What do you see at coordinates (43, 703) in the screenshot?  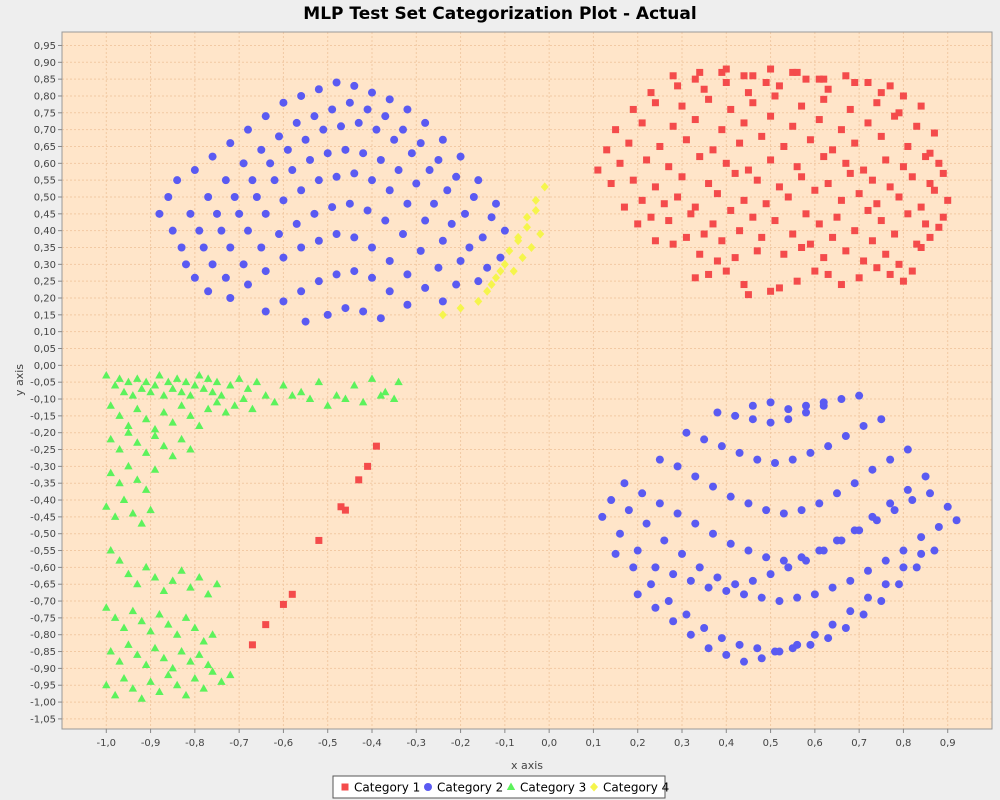 I see `y-tick-label: -1,00` at bounding box center [43, 703].